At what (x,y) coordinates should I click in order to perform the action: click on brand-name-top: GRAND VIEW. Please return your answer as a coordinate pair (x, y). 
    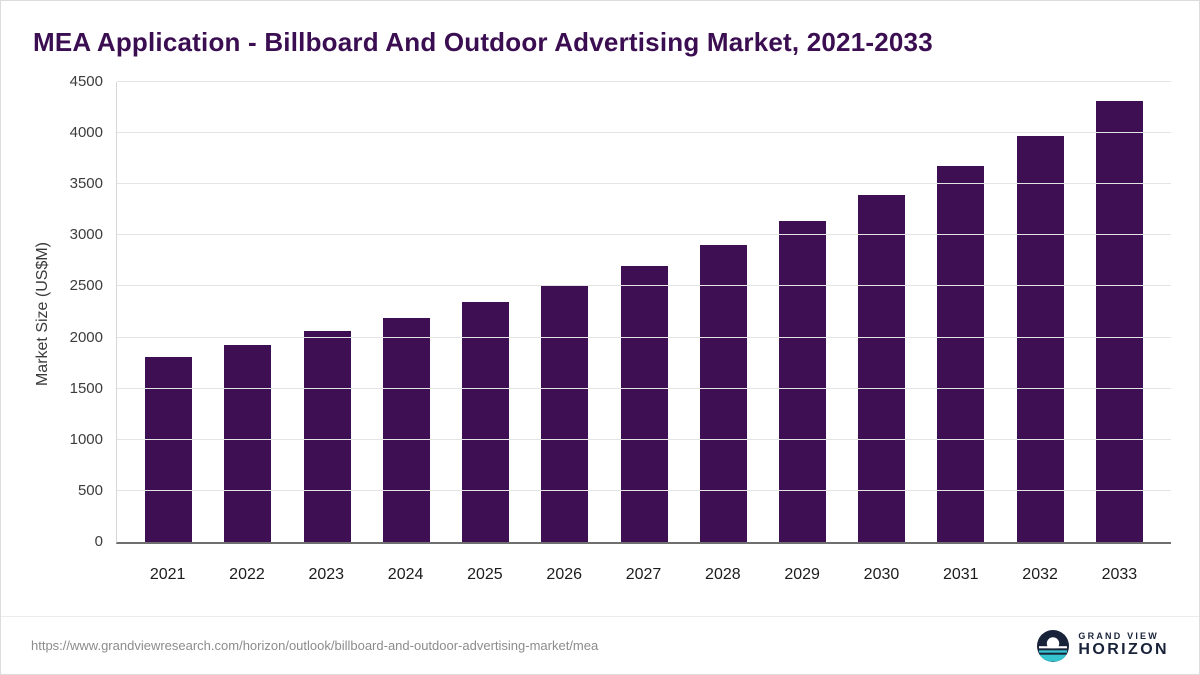
    Looking at the image, I should click on (1118, 636).